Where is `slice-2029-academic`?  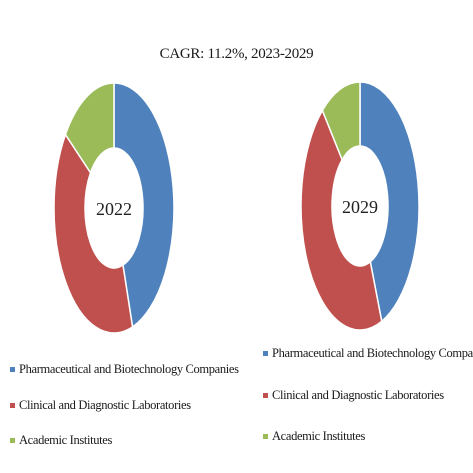
slice-2029-academic is located at coordinates (341, 121).